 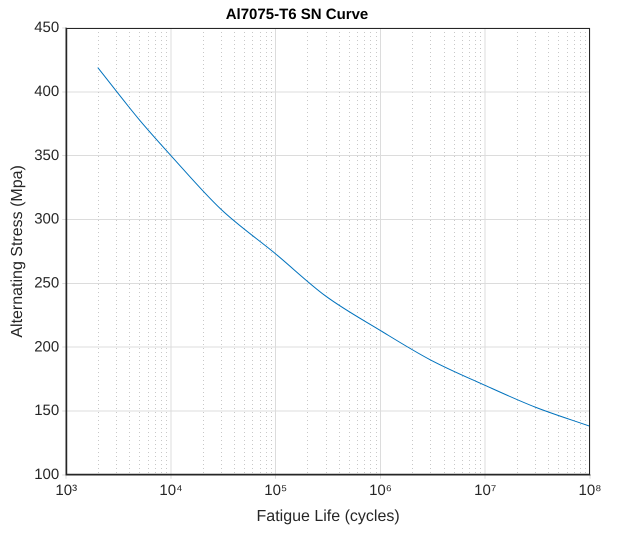 What do you see at coordinates (47, 283) in the screenshot?
I see `y-tick-label: 250` at bounding box center [47, 283].